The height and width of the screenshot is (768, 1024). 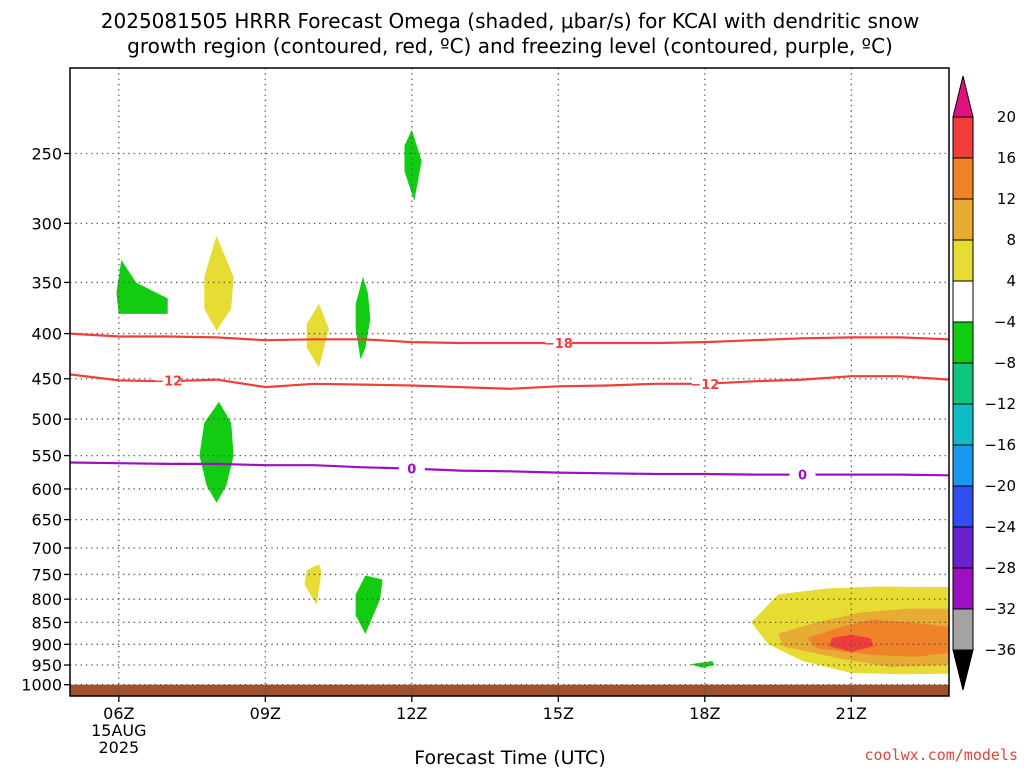 I want to click on contour-label-1-1: −12, so click(x=704, y=385).